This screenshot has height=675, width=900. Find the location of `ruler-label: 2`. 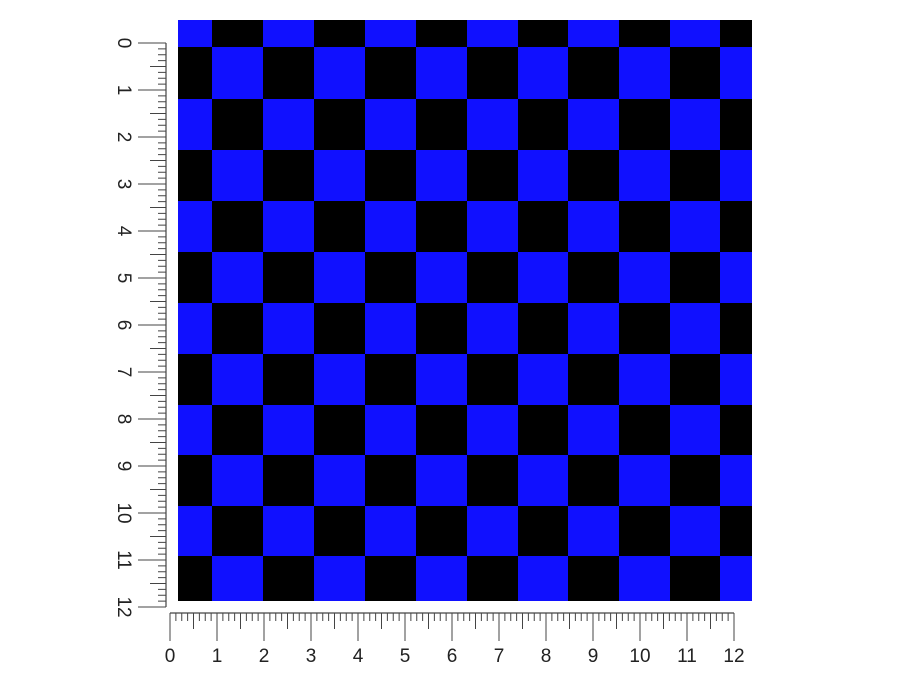

ruler-label: 2 is located at coordinates (123, 137).